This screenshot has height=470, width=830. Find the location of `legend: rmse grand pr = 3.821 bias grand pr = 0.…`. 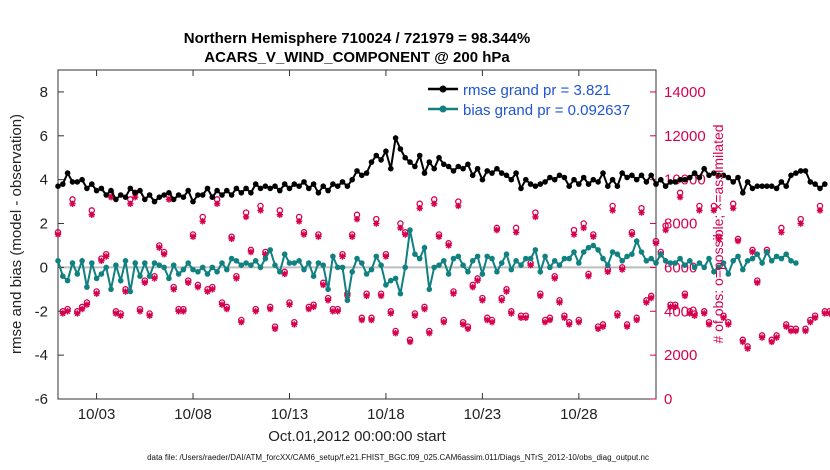

legend: rmse grand pr = 3.821 bias grand pr = 0.… is located at coordinates (529, 100).